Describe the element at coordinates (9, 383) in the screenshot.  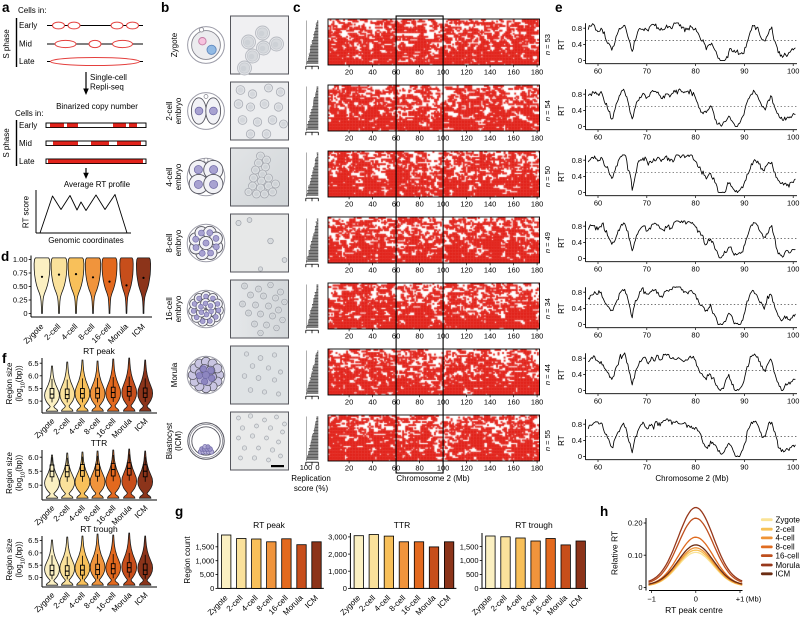
I see `svg-text: Region size` at that location.